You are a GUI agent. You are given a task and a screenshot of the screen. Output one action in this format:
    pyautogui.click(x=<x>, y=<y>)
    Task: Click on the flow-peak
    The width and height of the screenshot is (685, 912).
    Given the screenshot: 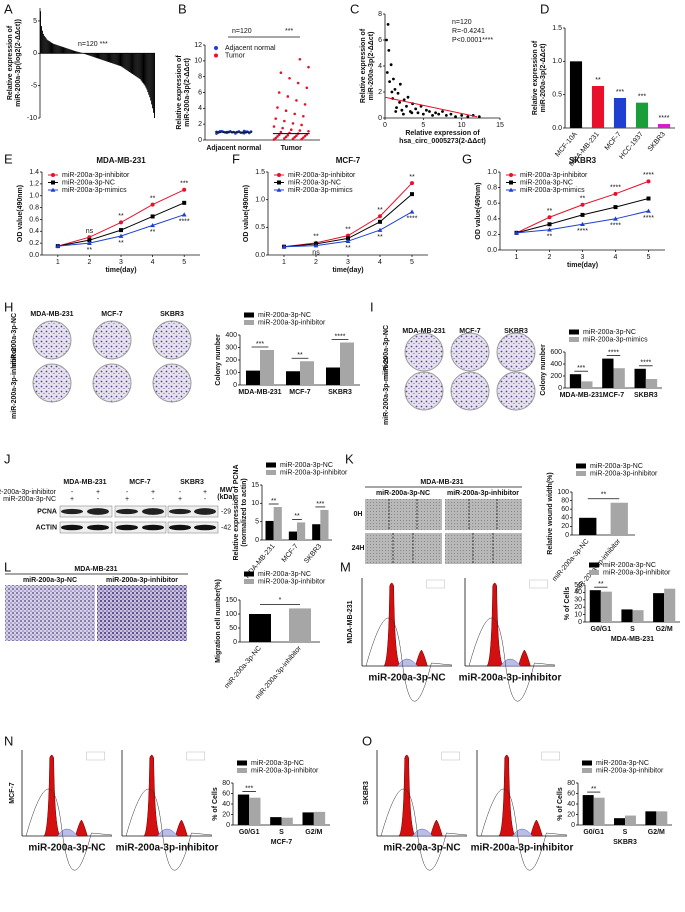 What is the action you would take?
    pyautogui.click(x=436, y=828)
    